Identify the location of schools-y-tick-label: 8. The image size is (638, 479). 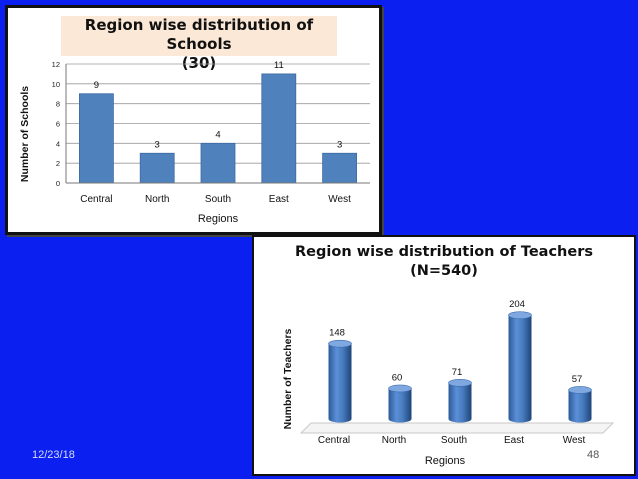
(58, 104).